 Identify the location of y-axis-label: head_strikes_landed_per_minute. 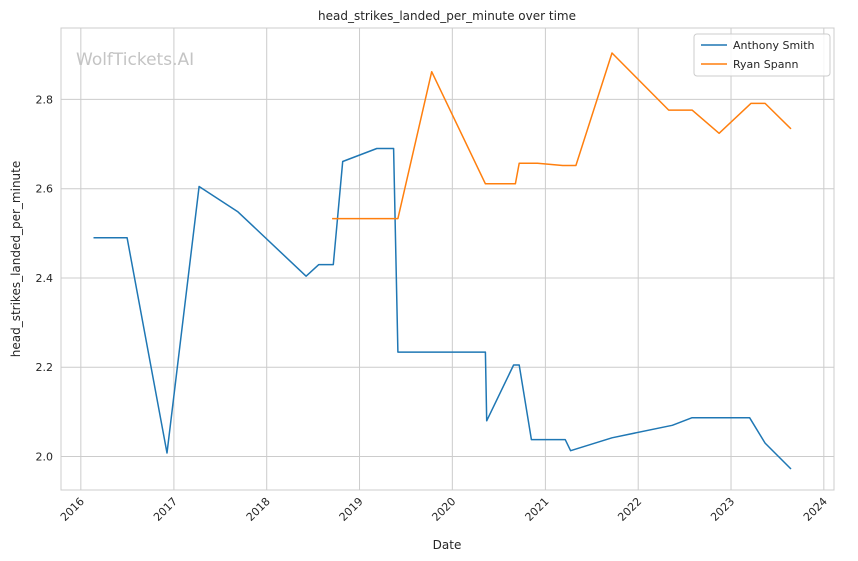
(16, 259).